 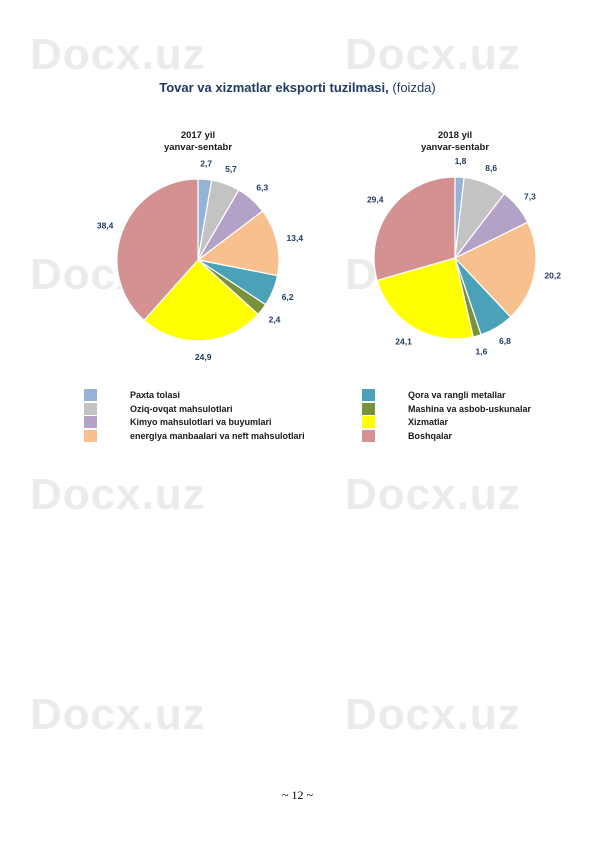 What do you see at coordinates (530, 197) in the screenshot?
I see `pie-data-label: 7,3` at bounding box center [530, 197].